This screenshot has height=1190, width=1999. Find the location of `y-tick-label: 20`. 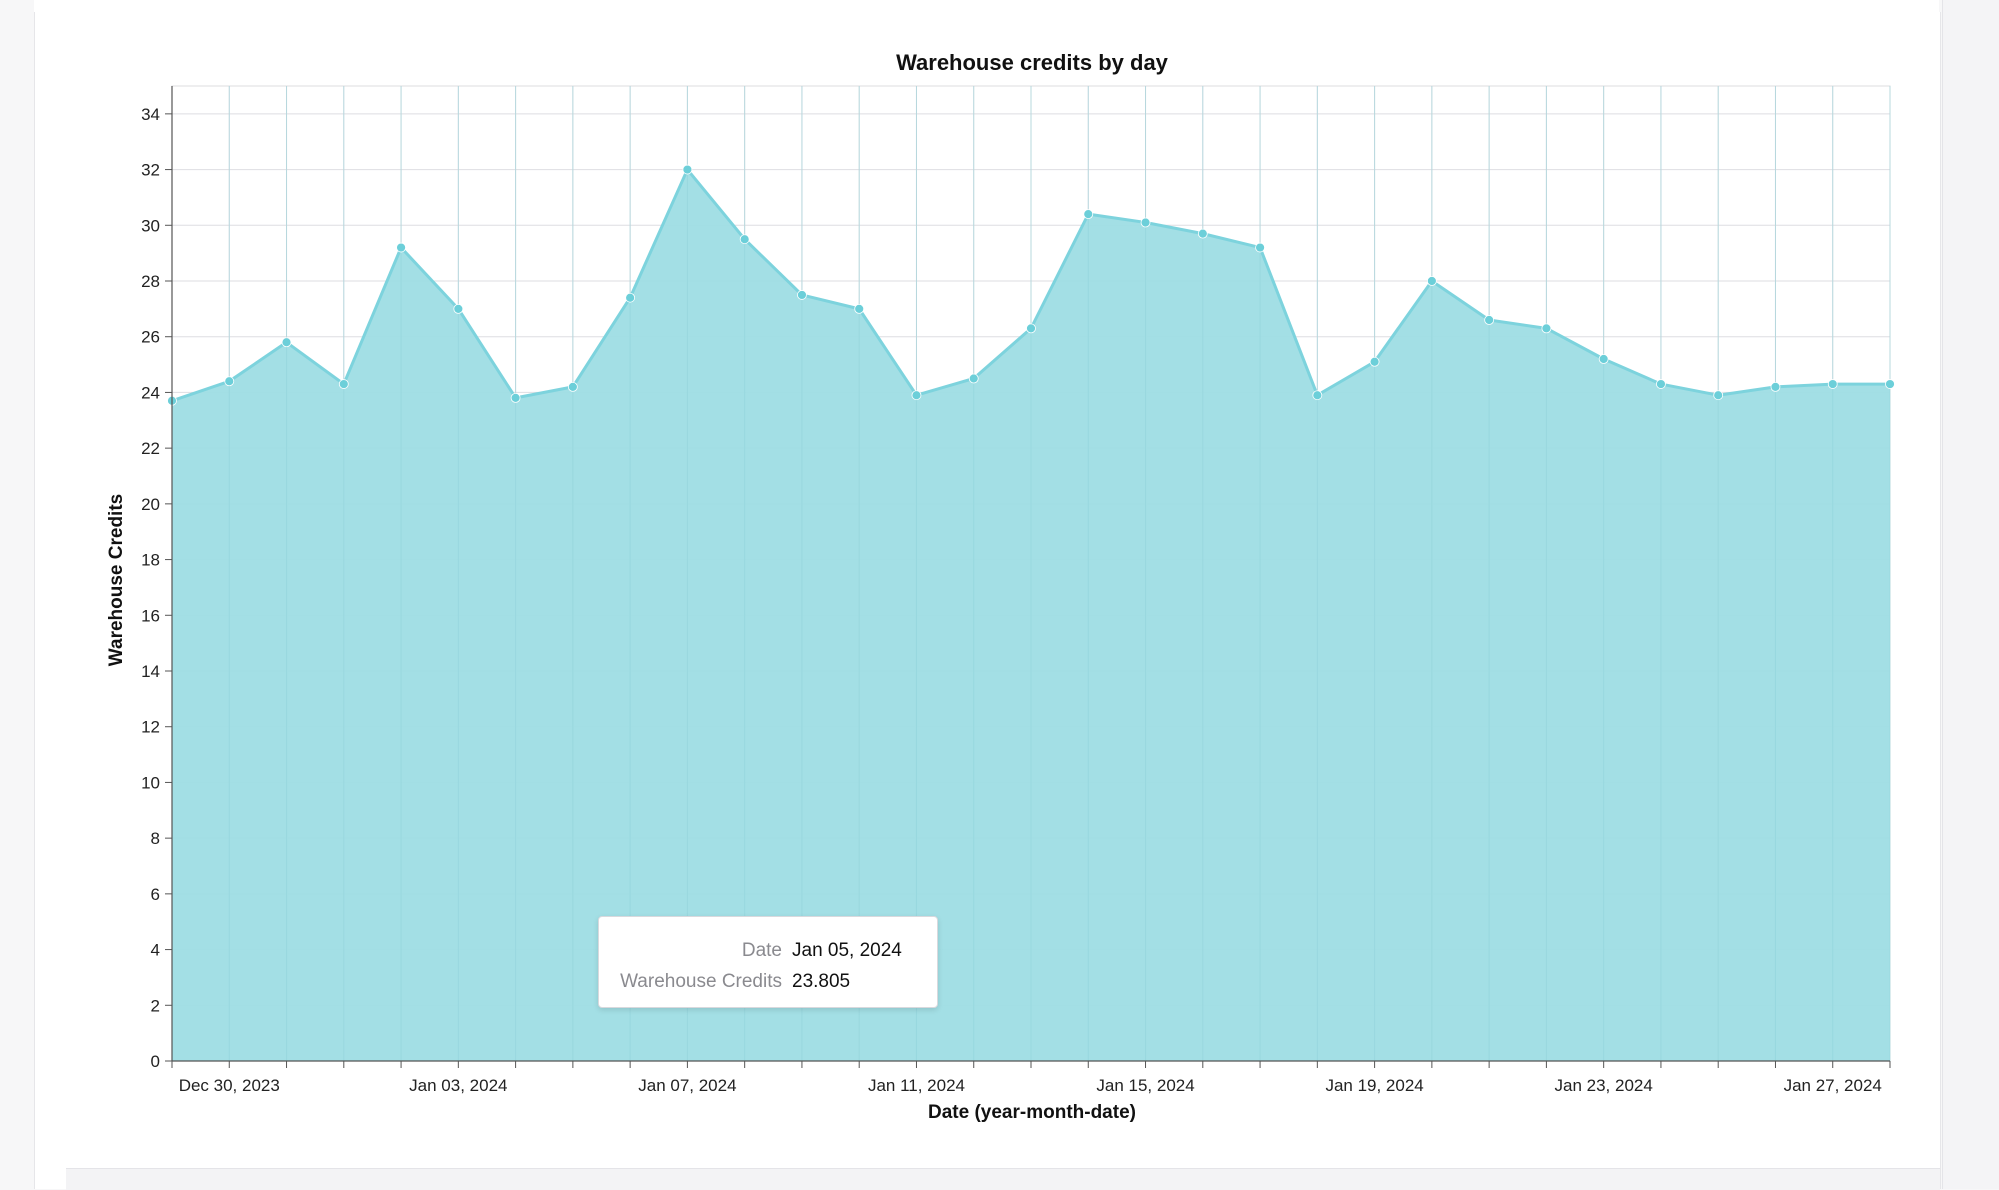

y-tick-label: 20 is located at coordinates (150, 504).